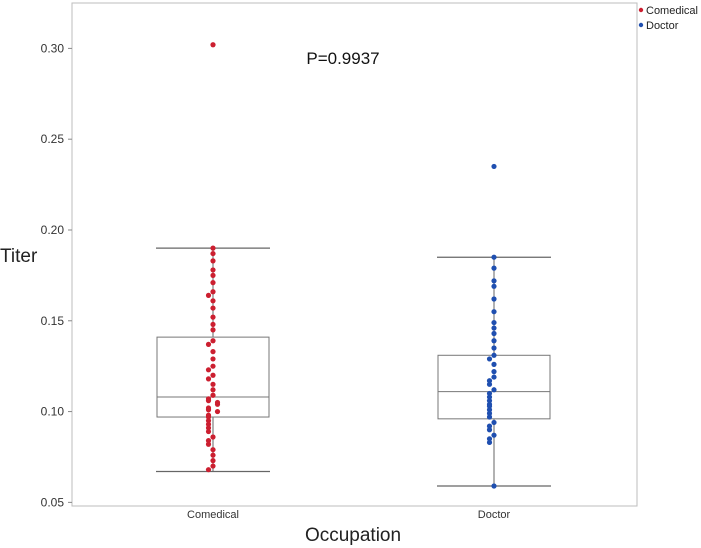 This screenshot has height=548, width=701. What do you see at coordinates (53, 502) in the screenshot?
I see `y-tick-label: 0.05` at bounding box center [53, 502].